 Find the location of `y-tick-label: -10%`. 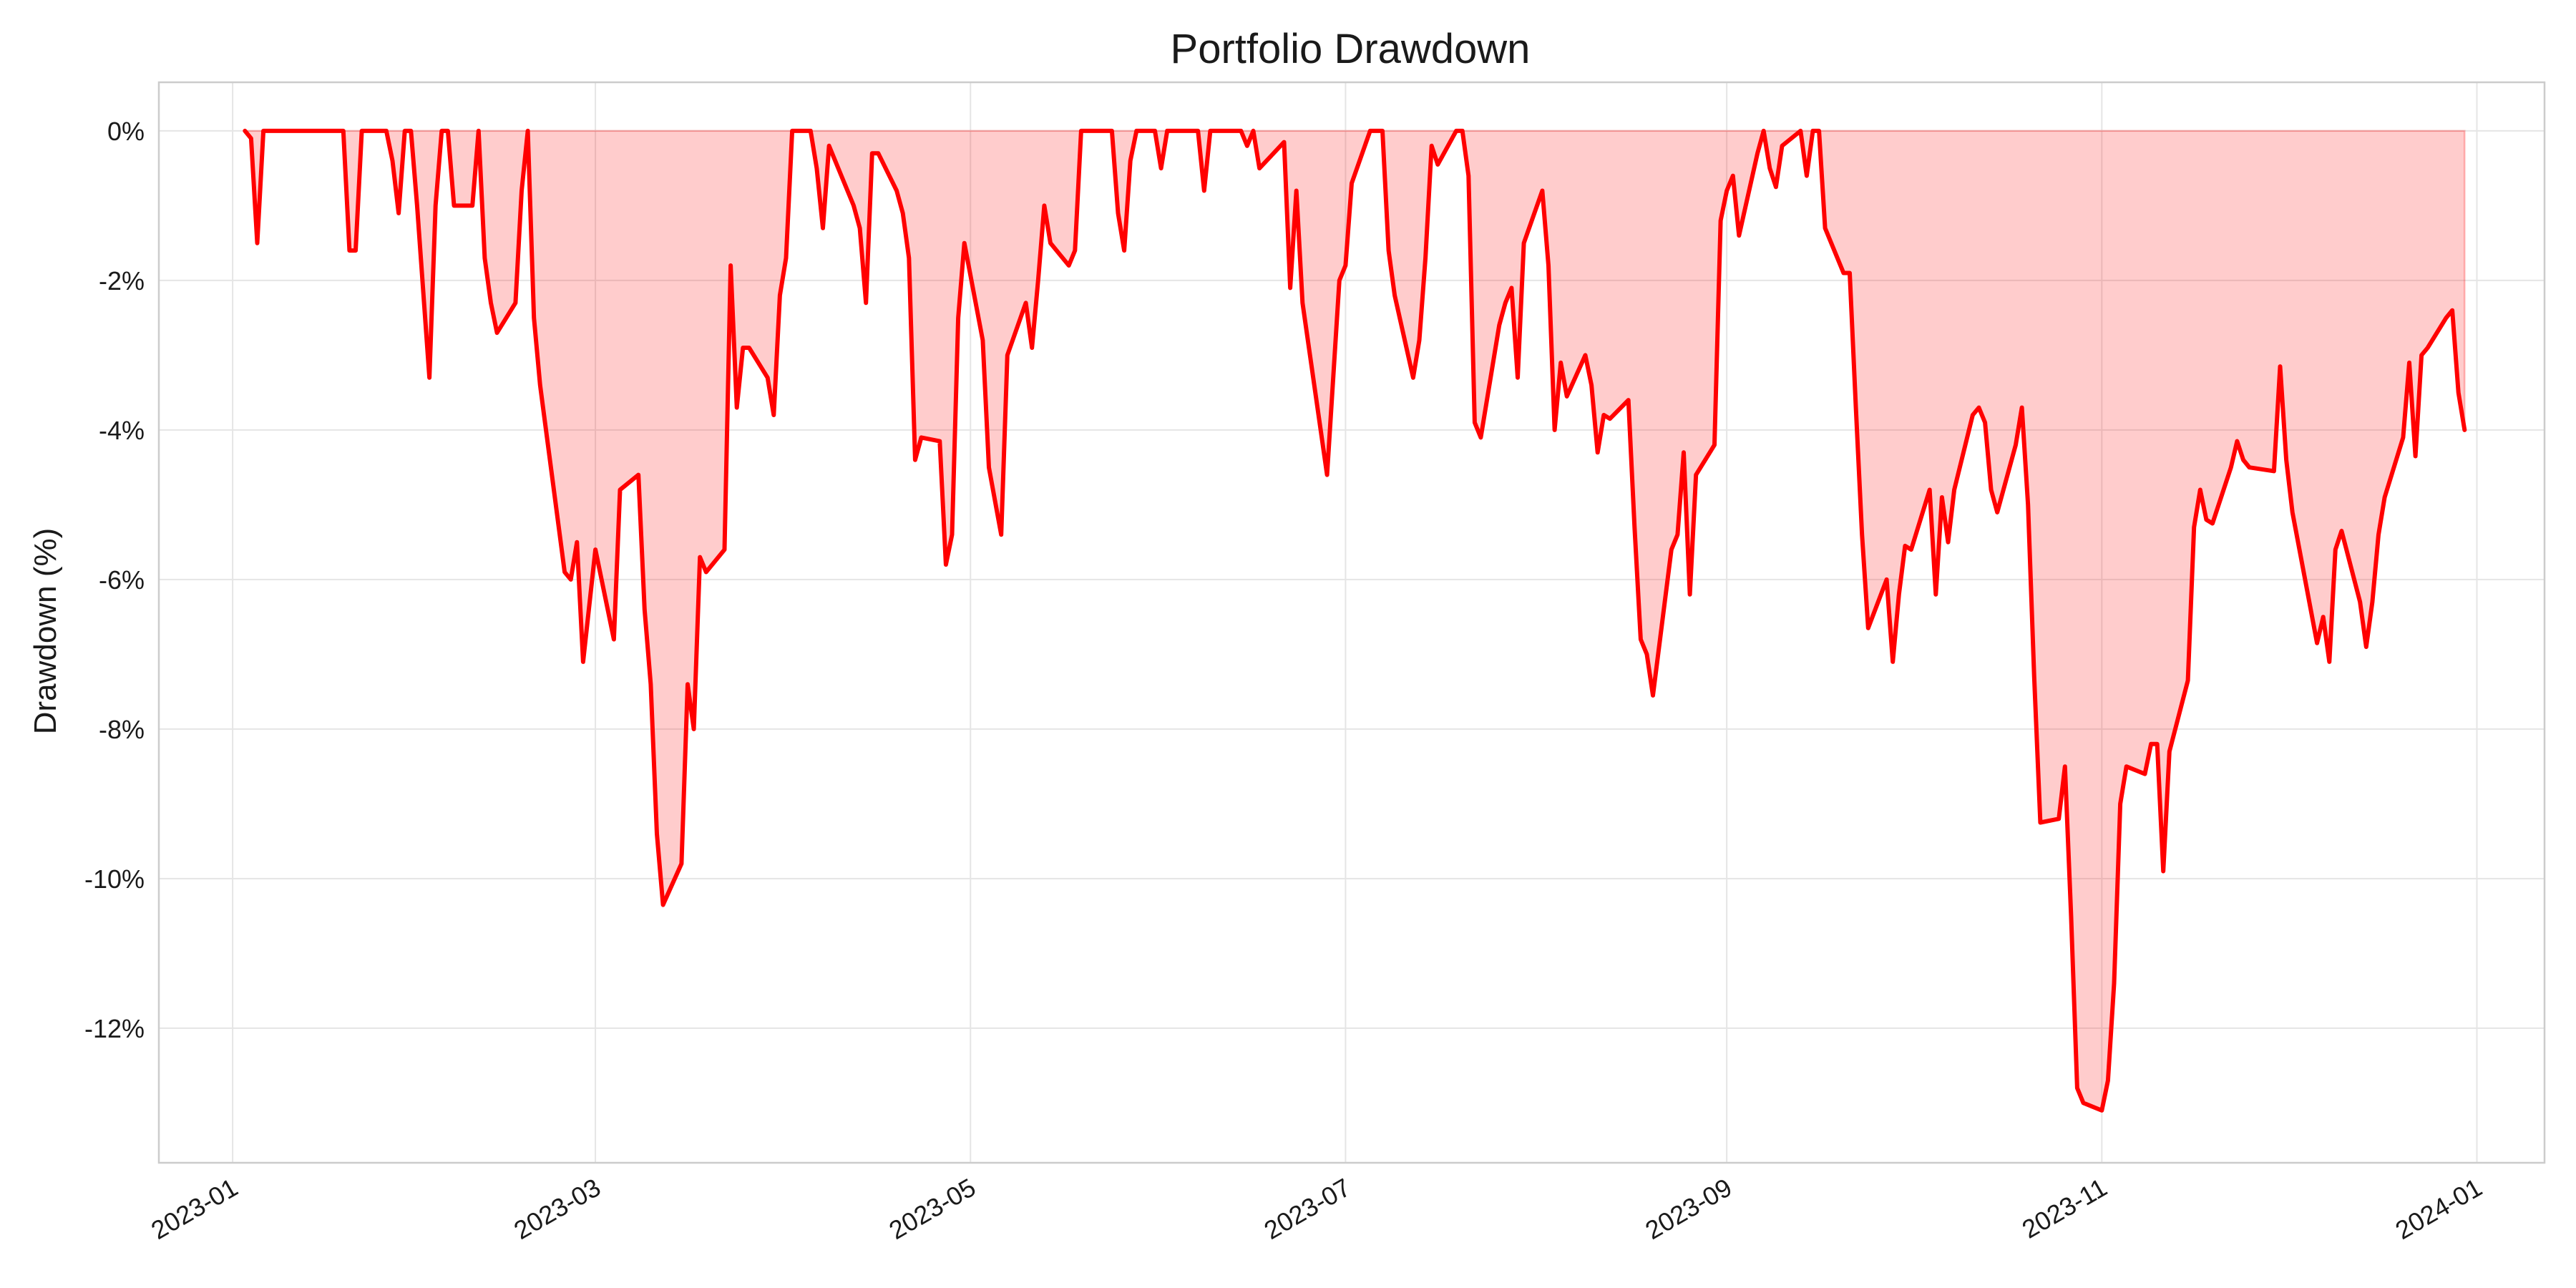

y-tick-label: -10% is located at coordinates (114, 879).